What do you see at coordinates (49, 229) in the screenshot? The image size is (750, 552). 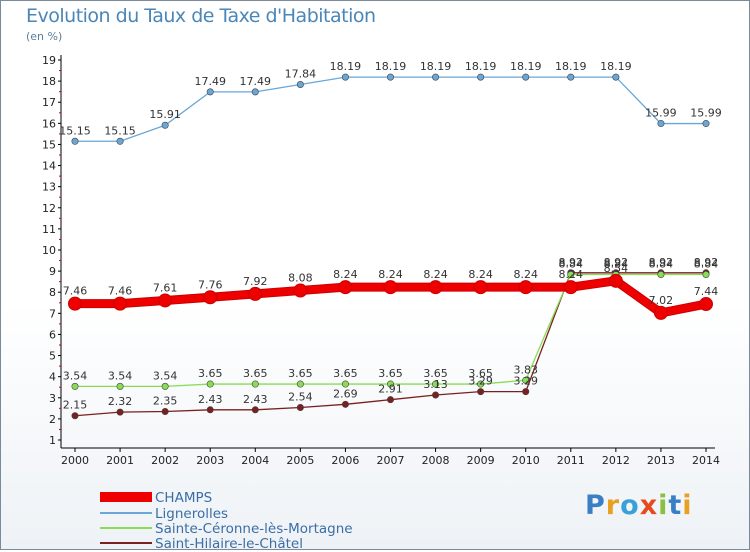 I see `y-tick-label: 11` at bounding box center [49, 229].